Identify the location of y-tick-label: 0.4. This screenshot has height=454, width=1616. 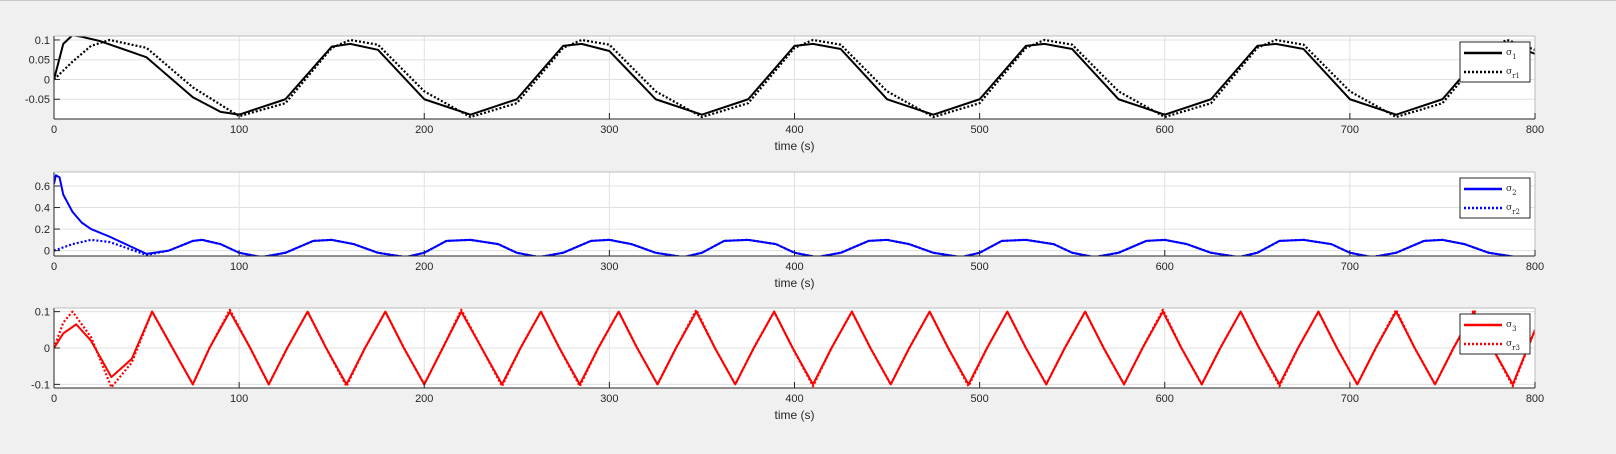
(42, 209).